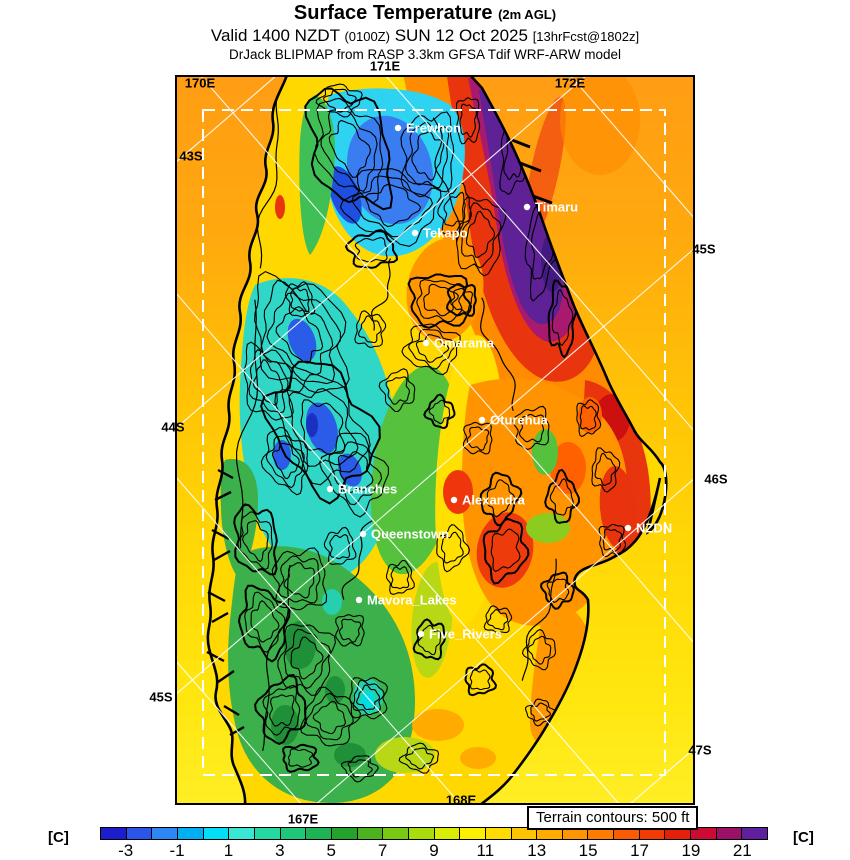 Image resolution: width=850 pixels, height=860 pixels. Describe the element at coordinates (445, 233) in the screenshot. I see `station-label: Tekapo` at that location.